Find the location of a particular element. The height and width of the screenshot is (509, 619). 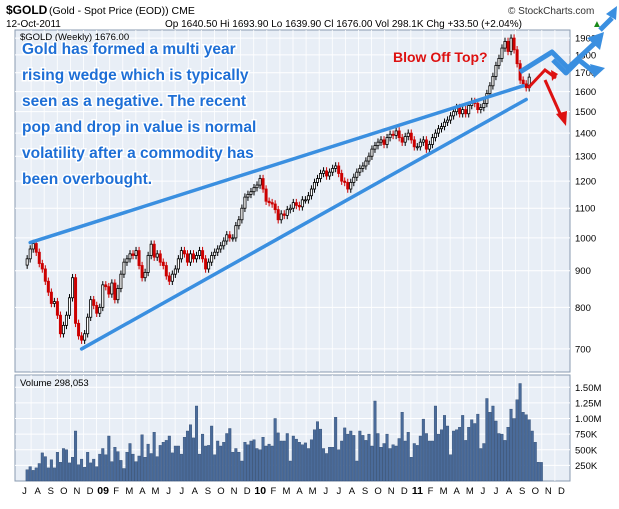

month-label: O is located at coordinates (377, 491).